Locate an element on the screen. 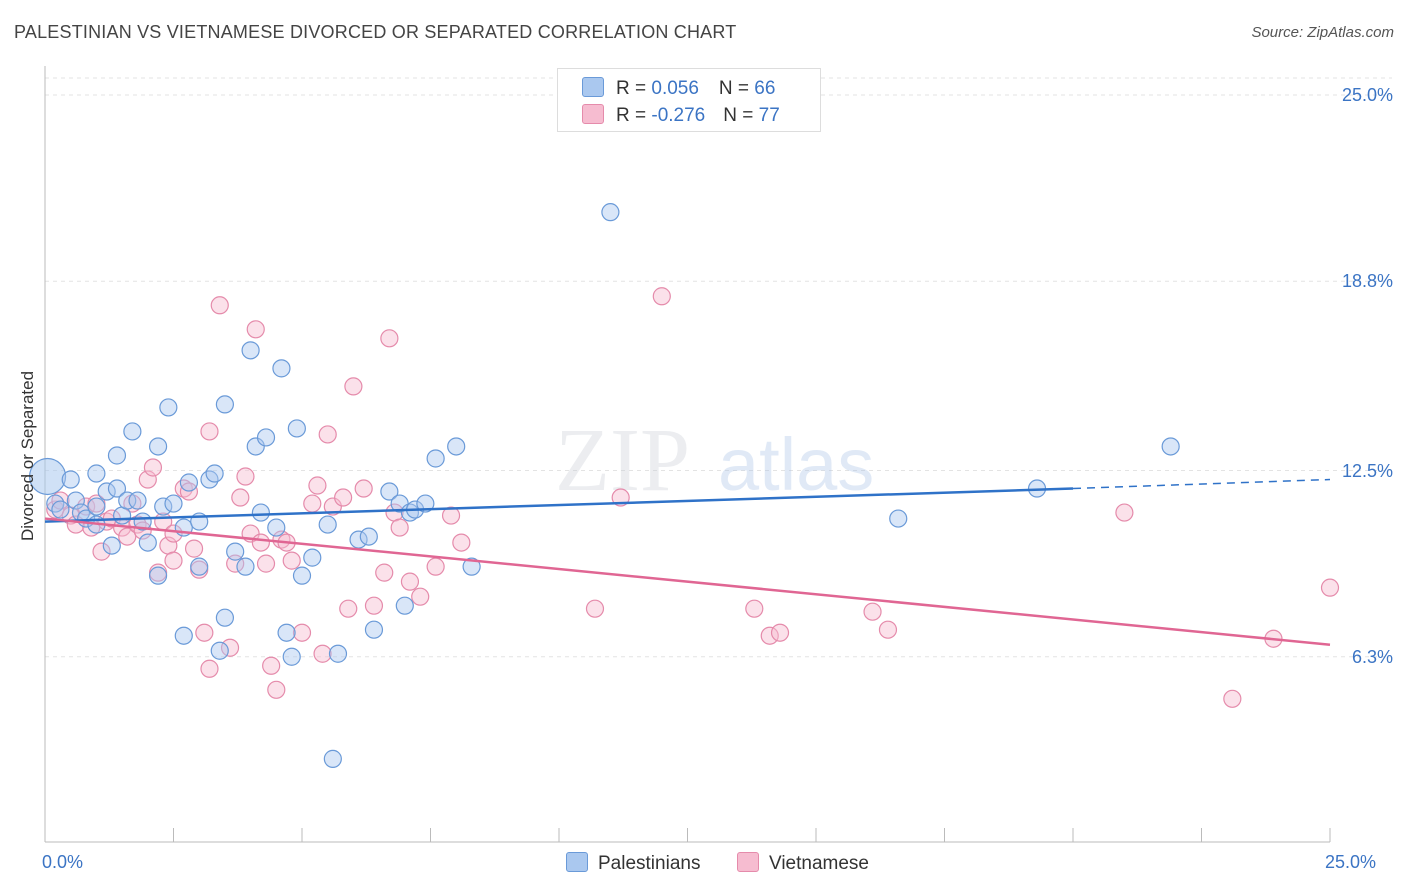 Image resolution: width=1406 pixels, height=892 pixels. y-axis-title: Divorced or Separated is located at coordinates (27, 456).